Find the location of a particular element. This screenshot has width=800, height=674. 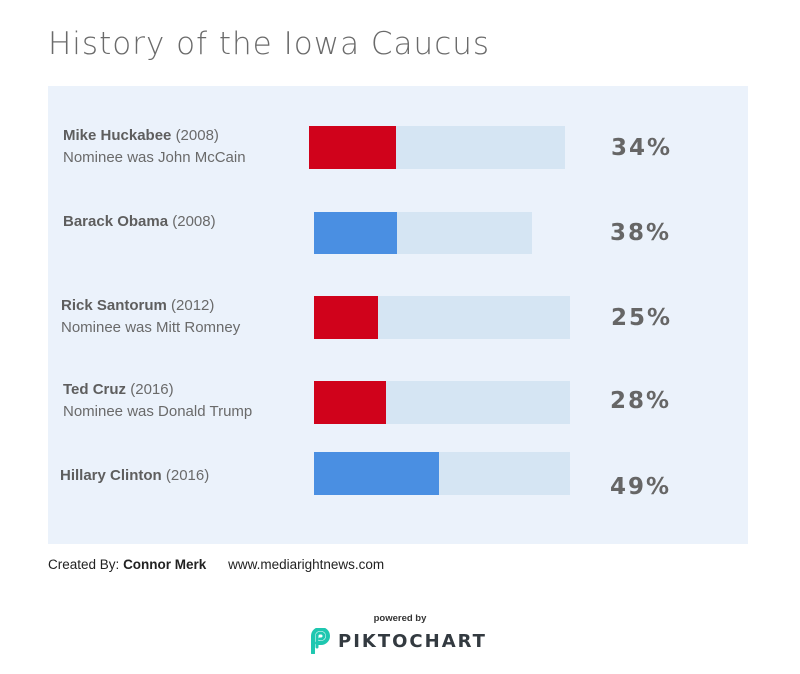

percent-label: 34% is located at coordinates (642, 148).